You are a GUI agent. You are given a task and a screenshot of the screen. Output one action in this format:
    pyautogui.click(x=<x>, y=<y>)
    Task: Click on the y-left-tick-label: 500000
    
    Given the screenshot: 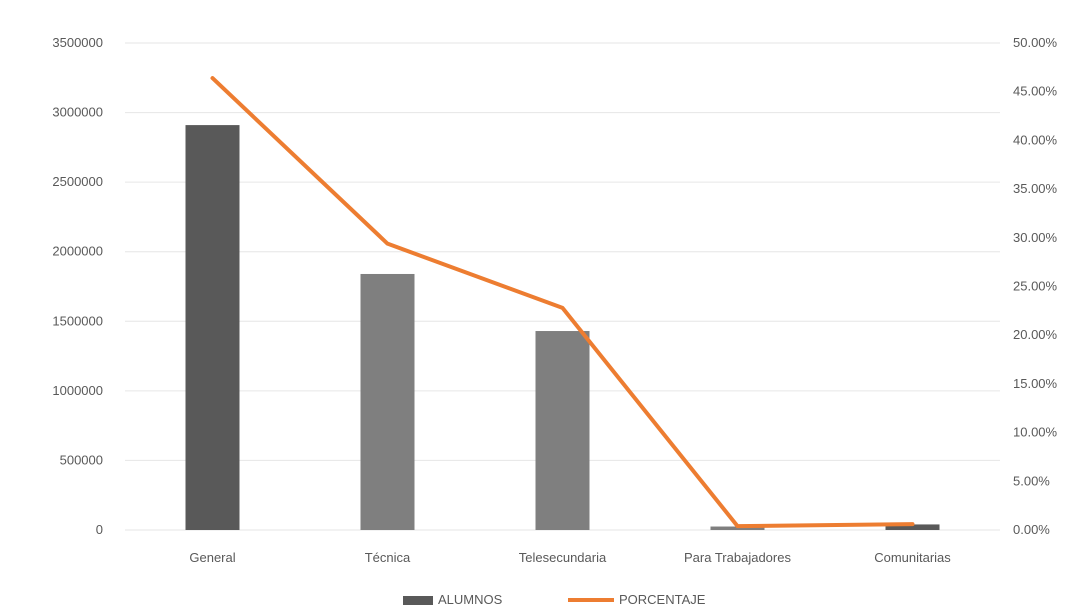 What is the action you would take?
    pyautogui.click(x=81, y=459)
    